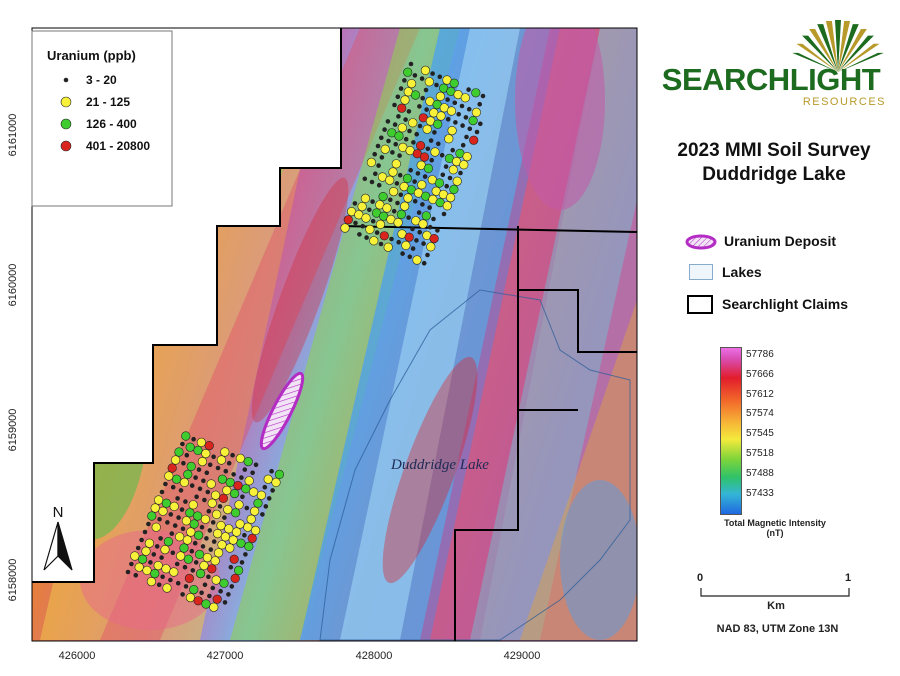 The width and height of the screenshot is (900, 676). I want to click on claims-legend-icon, so click(700, 304).